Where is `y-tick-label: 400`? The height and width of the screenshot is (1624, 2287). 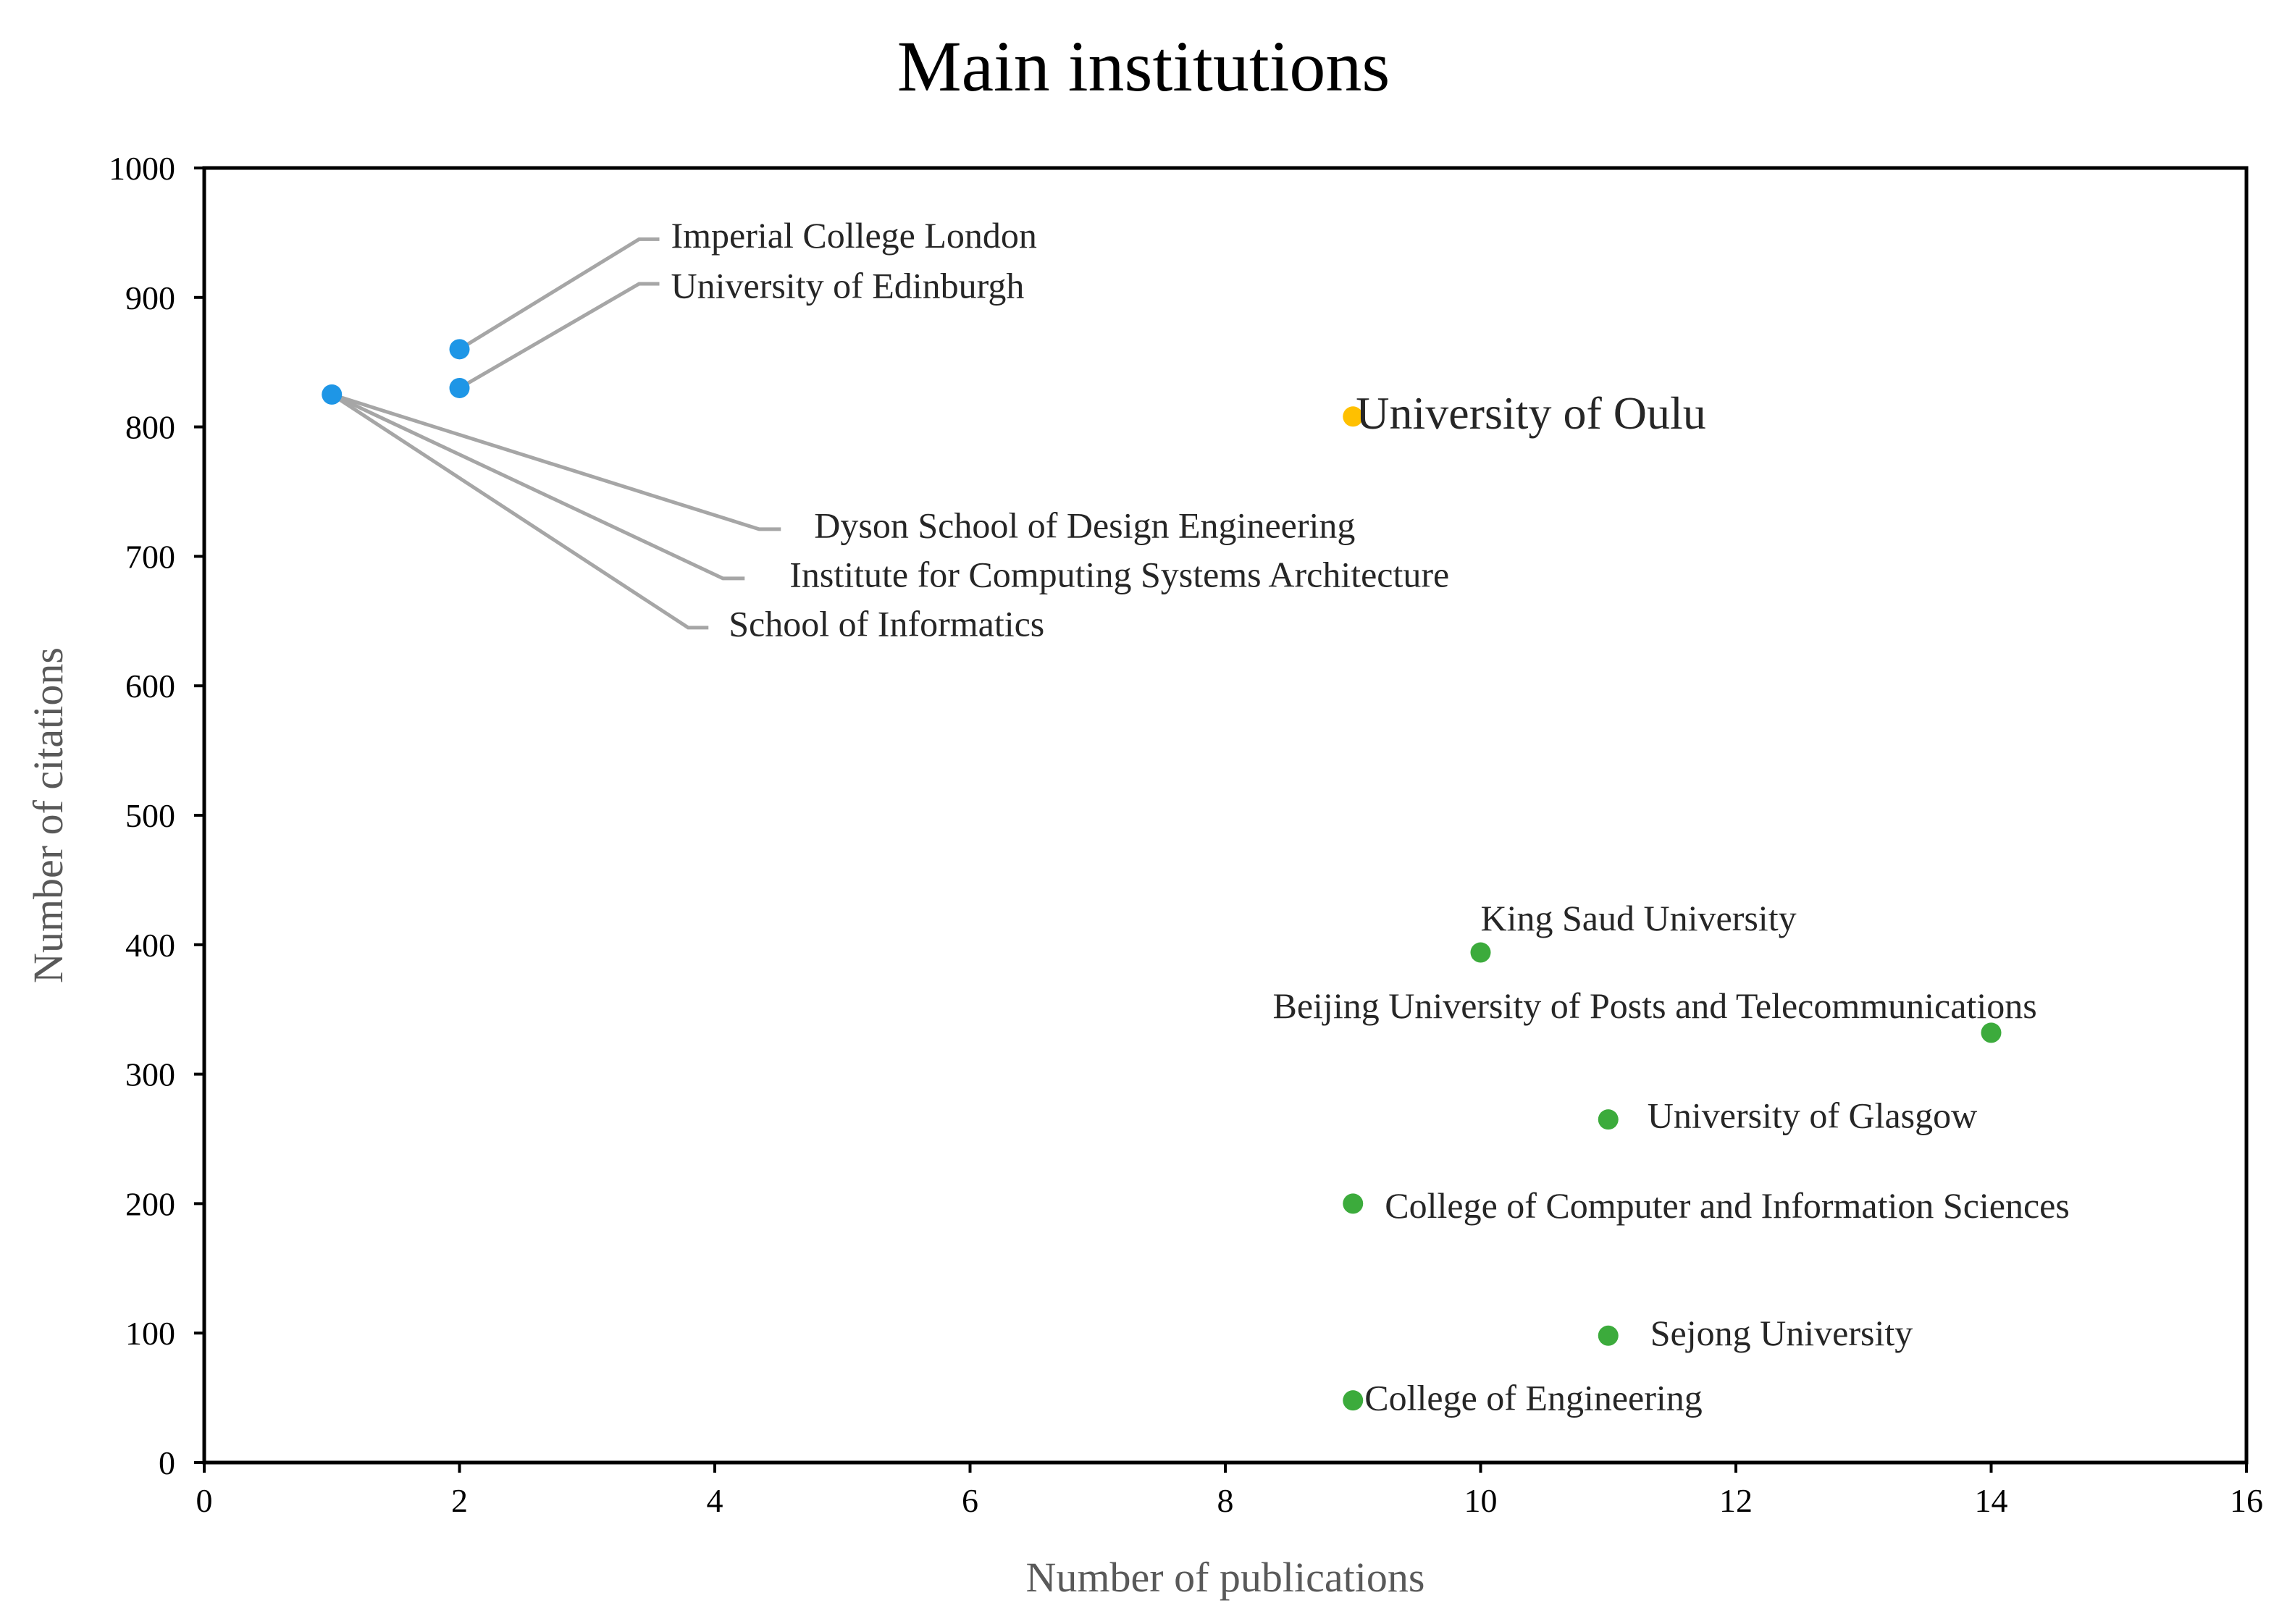
y-tick-label: 400 is located at coordinates (150, 945).